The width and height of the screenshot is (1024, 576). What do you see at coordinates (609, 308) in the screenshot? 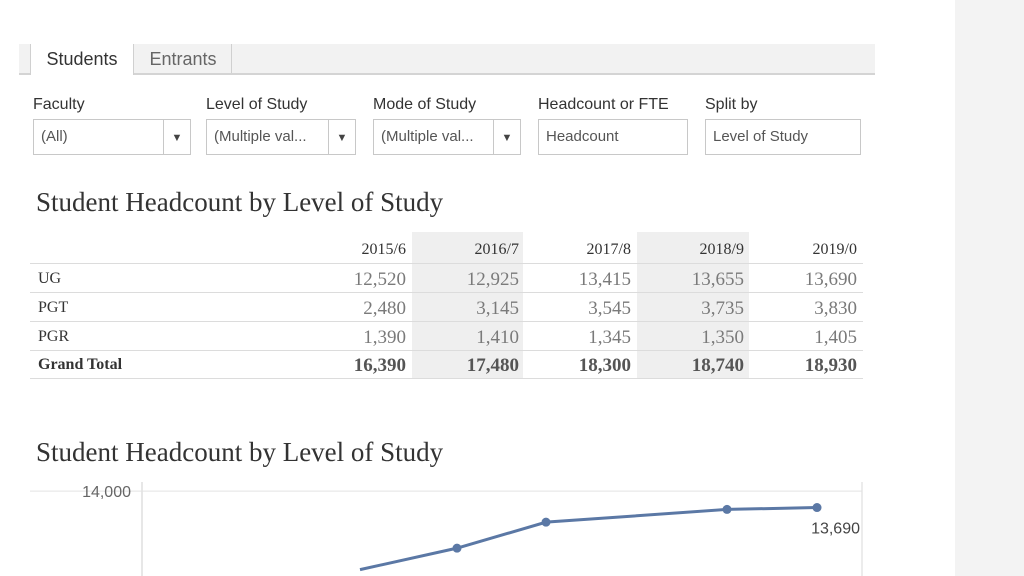
I see `table-cell: 3,545` at bounding box center [609, 308].